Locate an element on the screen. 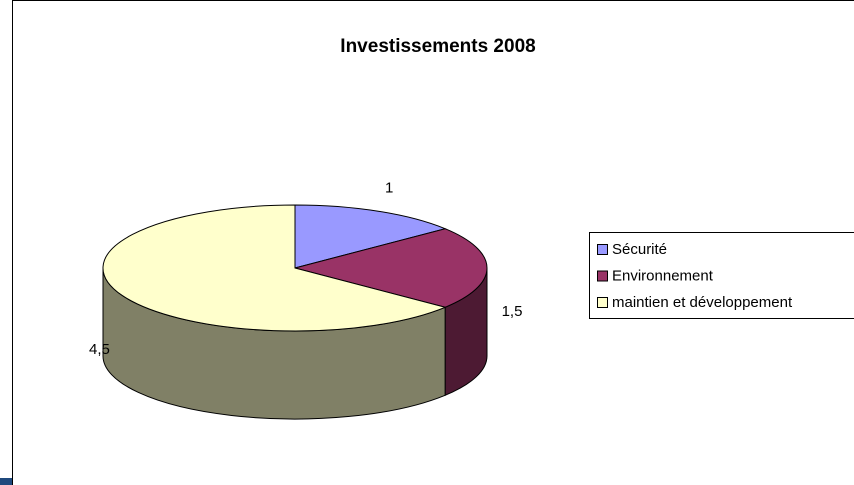 This screenshot has height=485, width=854. chart-title: Investissements 2008 is located at coordinates (437, 46).